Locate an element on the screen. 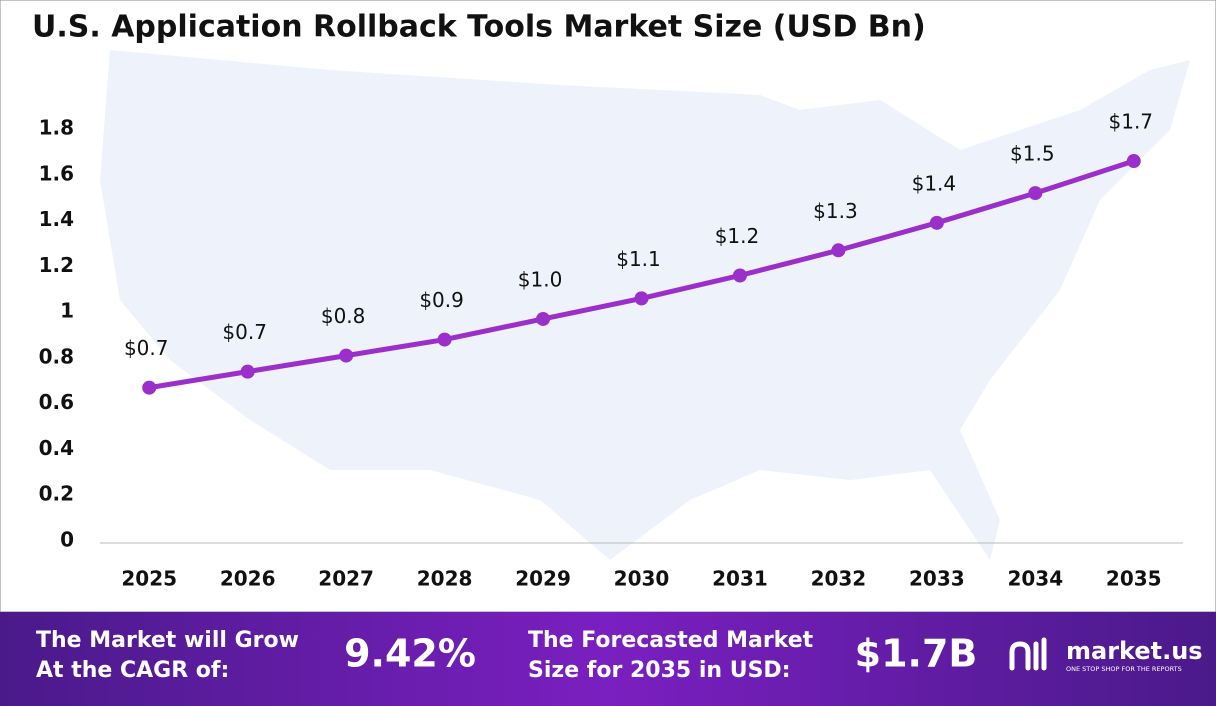  y-tick-label: 0.8 is located at coordinates (56, 356).